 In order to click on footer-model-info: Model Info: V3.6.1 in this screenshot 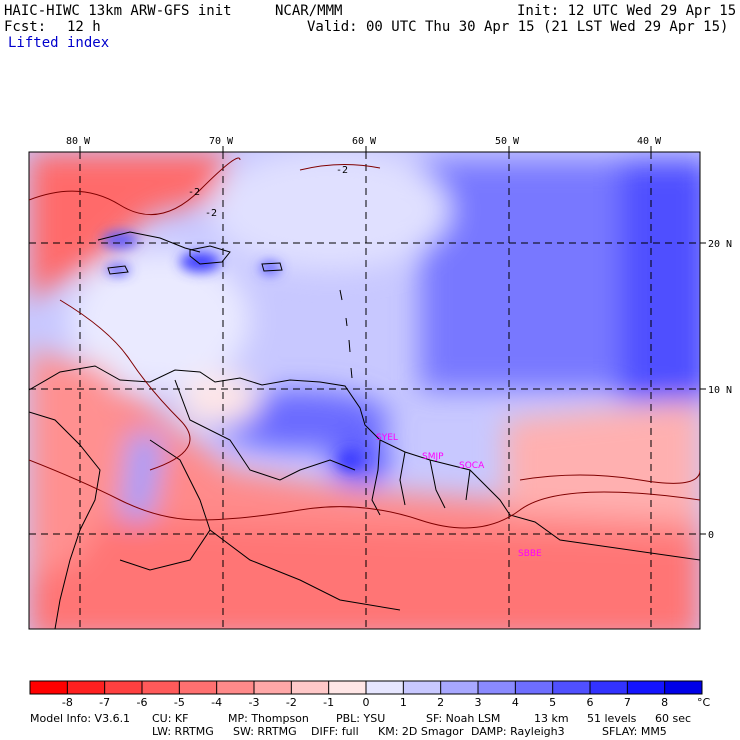, I will do `click(80, 718)`.